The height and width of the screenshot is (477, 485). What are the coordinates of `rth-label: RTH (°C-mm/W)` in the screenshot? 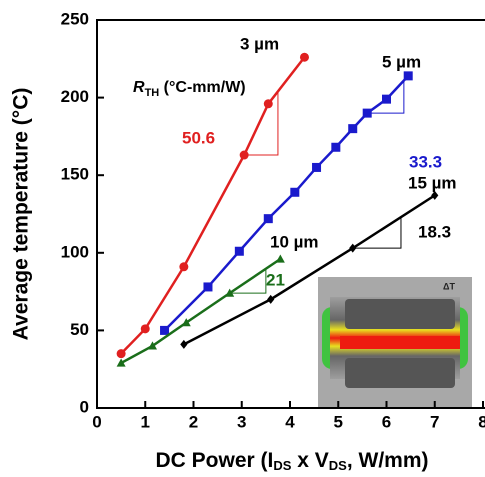 It's located at (189, 89).